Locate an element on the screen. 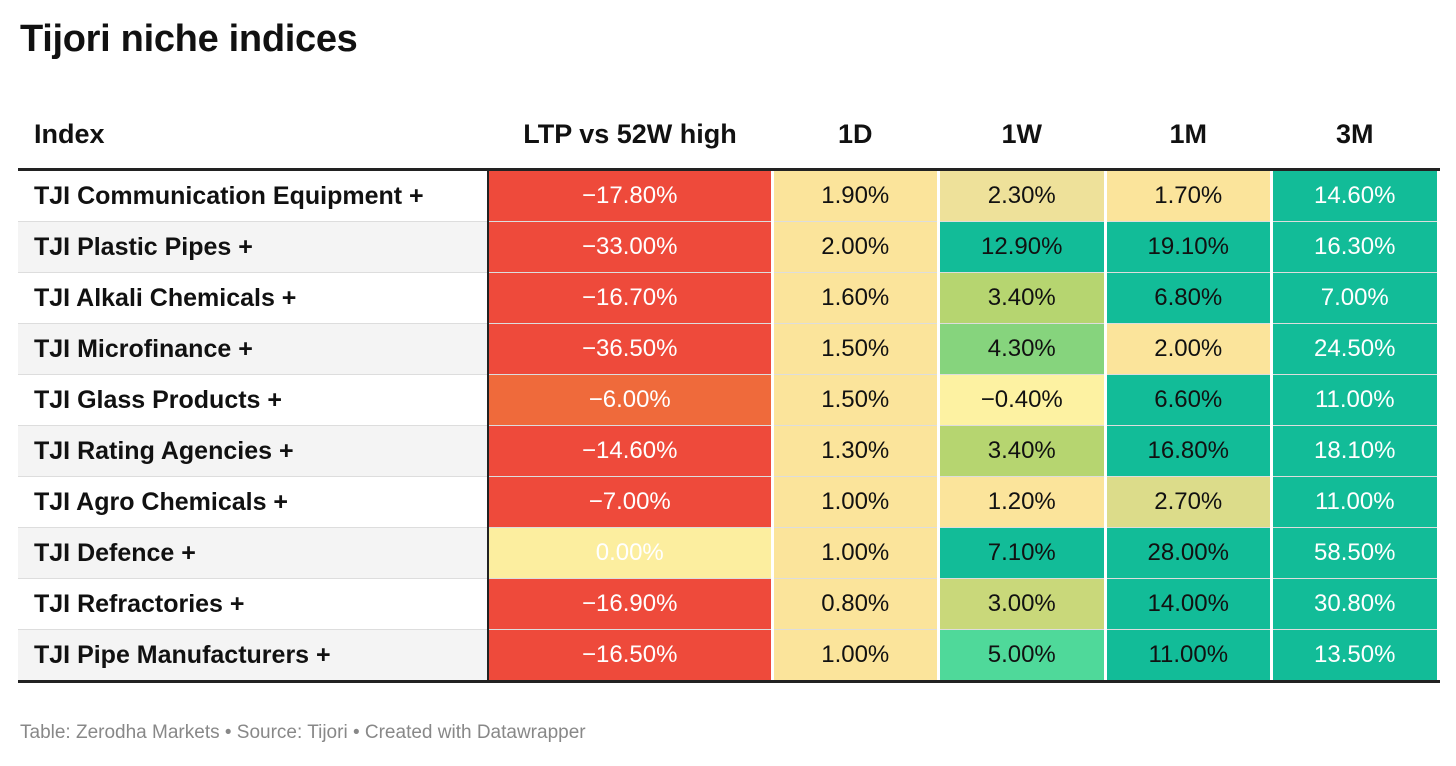 This screenshot has height=766, width=1456. value-cell-1m: 16.80% is located at coordinates (1188, 451).